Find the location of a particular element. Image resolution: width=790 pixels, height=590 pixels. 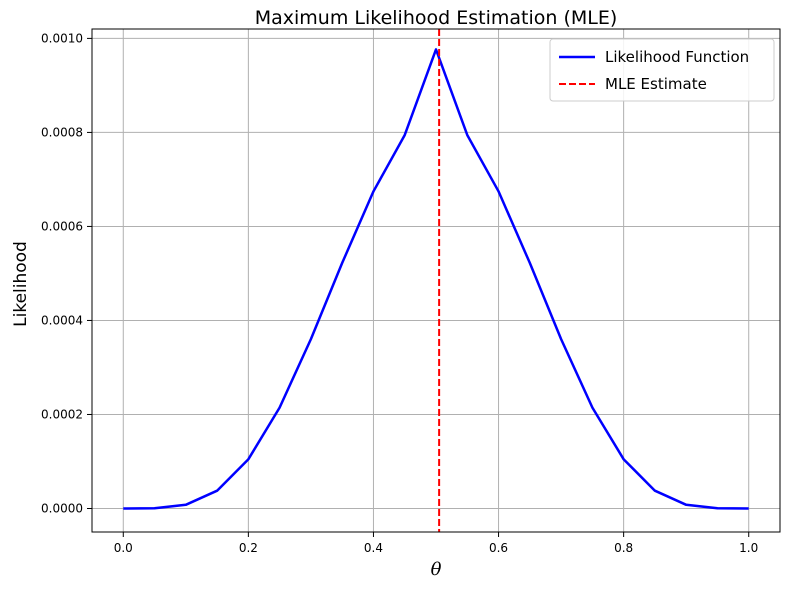

x-tick-label: 0.4 is located at coordinates (373, 548).